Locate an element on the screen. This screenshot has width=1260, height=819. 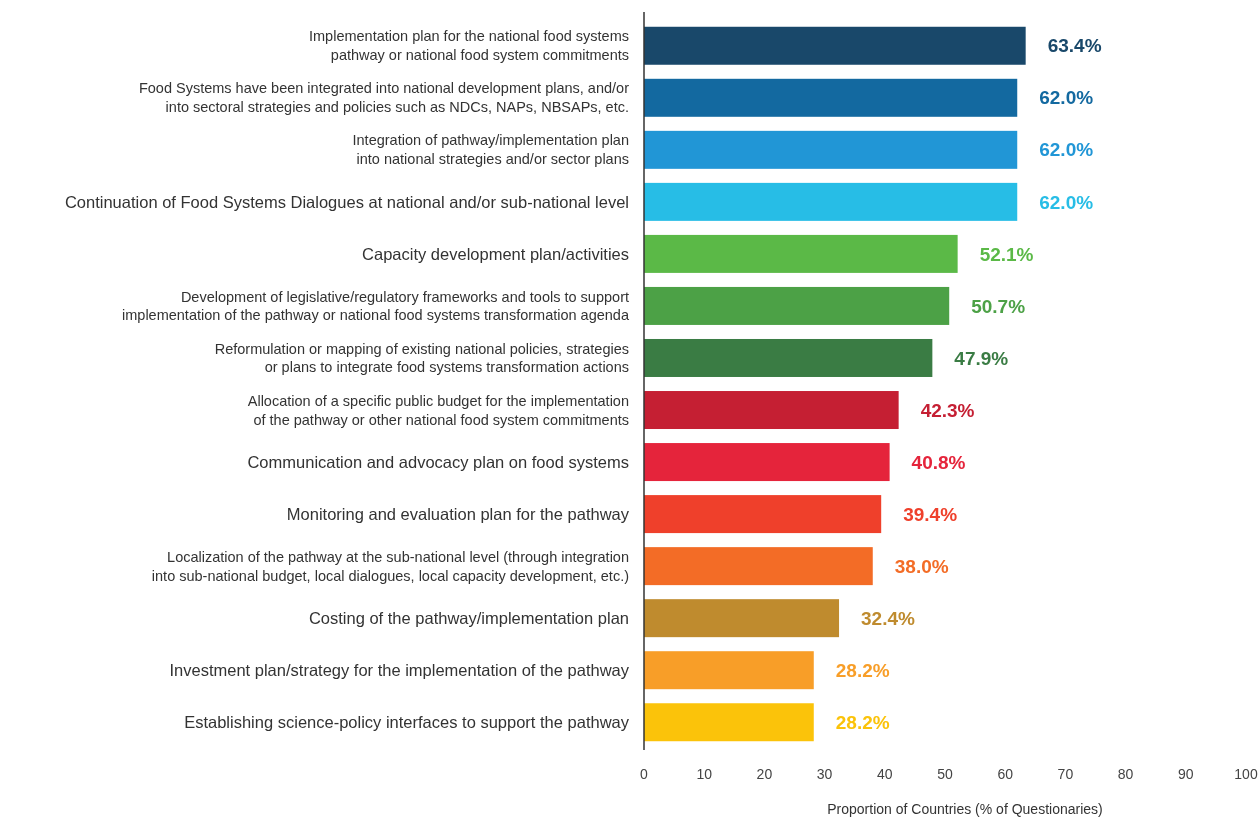
data-label: 50.7% is located at coordinates (998, 306).